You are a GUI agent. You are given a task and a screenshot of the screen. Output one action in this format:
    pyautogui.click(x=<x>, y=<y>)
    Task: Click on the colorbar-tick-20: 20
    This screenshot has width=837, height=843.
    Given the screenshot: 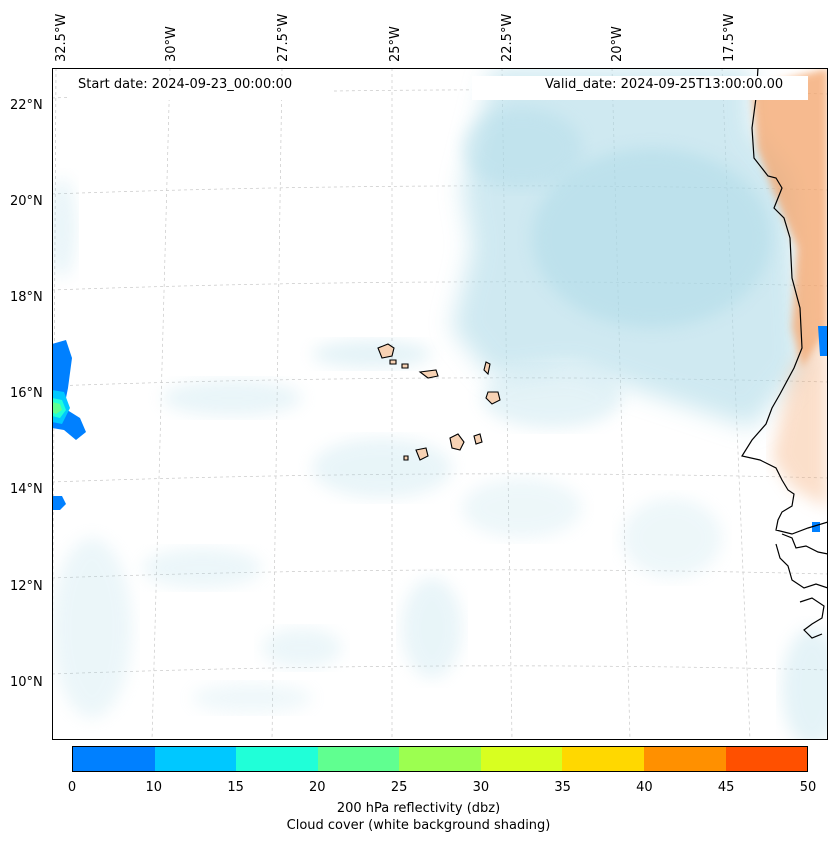 What is the action you would take?
    pyautogui.click(x=317, y=787)
    